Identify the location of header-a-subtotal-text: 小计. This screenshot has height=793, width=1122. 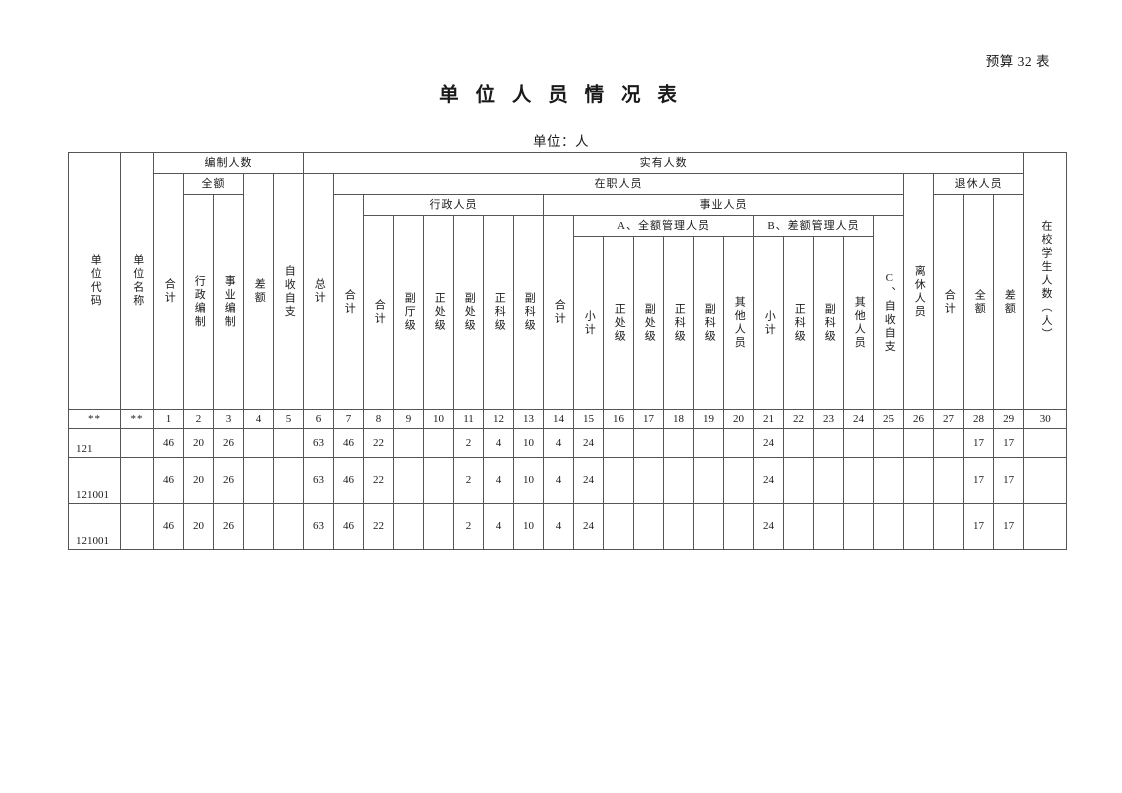
(589, 323).